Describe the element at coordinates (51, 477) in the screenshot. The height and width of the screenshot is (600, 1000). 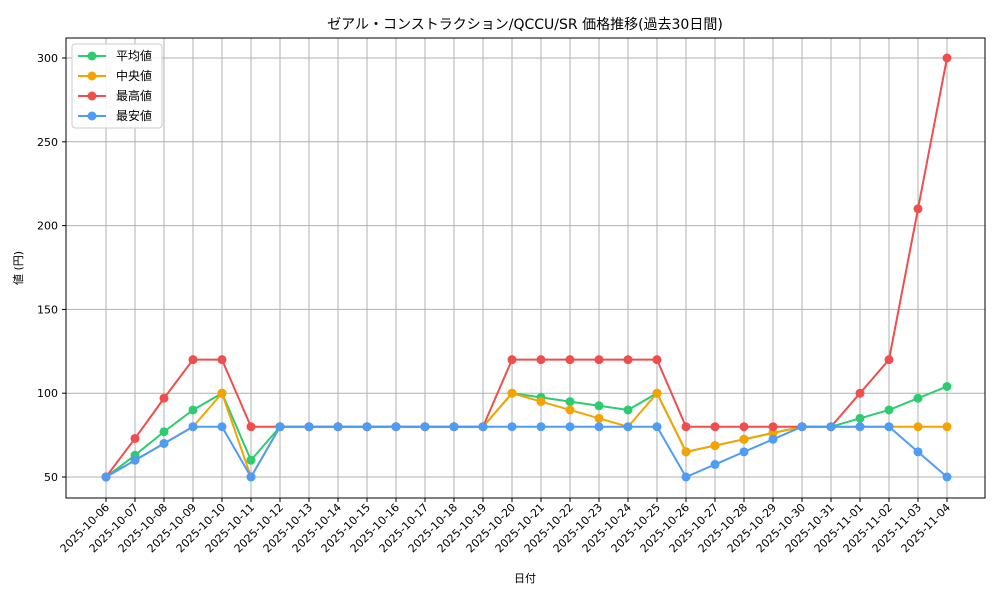
I see `y-tick-label: 50` at that location.